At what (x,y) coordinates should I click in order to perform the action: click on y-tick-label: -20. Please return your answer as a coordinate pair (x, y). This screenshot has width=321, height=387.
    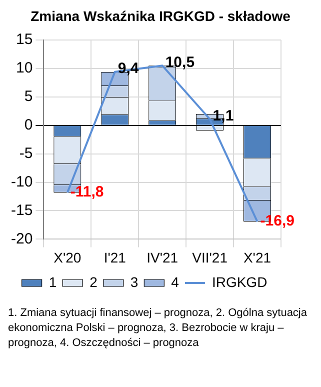
    Looking at the image, I should click on (21, 239).